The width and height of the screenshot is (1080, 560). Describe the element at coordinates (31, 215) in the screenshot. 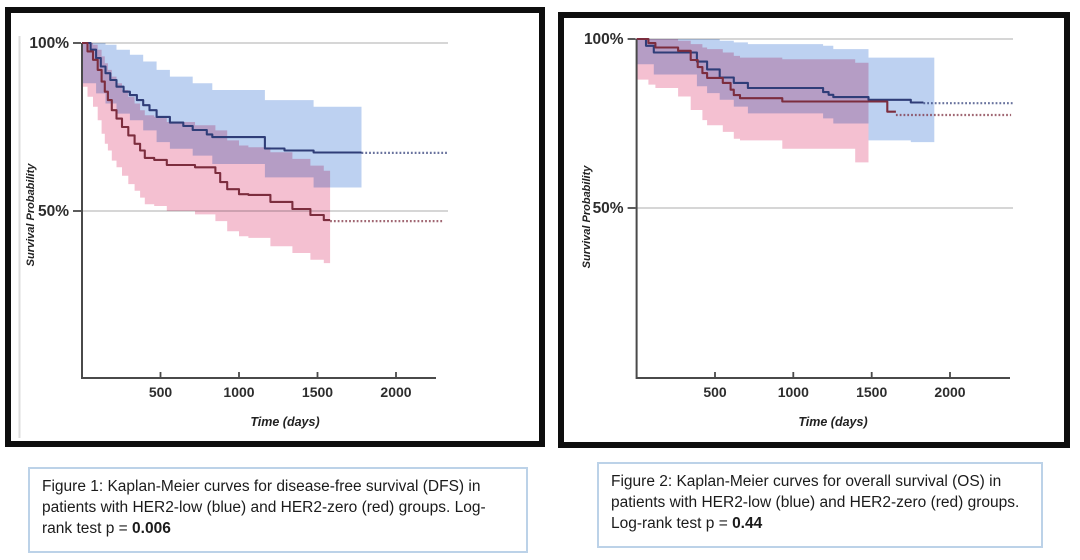

I see `figure1-y-axis-label-text: Survival Probability` at that location.